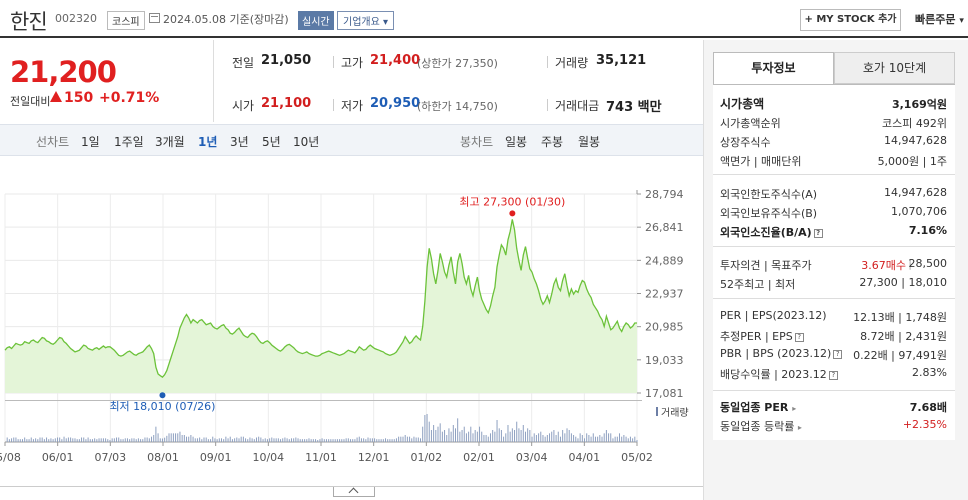 This screenshot has width=968, height=500. What do you see at coordinates (56, 96) in the screenshot?
I see `up-arrow-icon` at bounding box center [56, 96].